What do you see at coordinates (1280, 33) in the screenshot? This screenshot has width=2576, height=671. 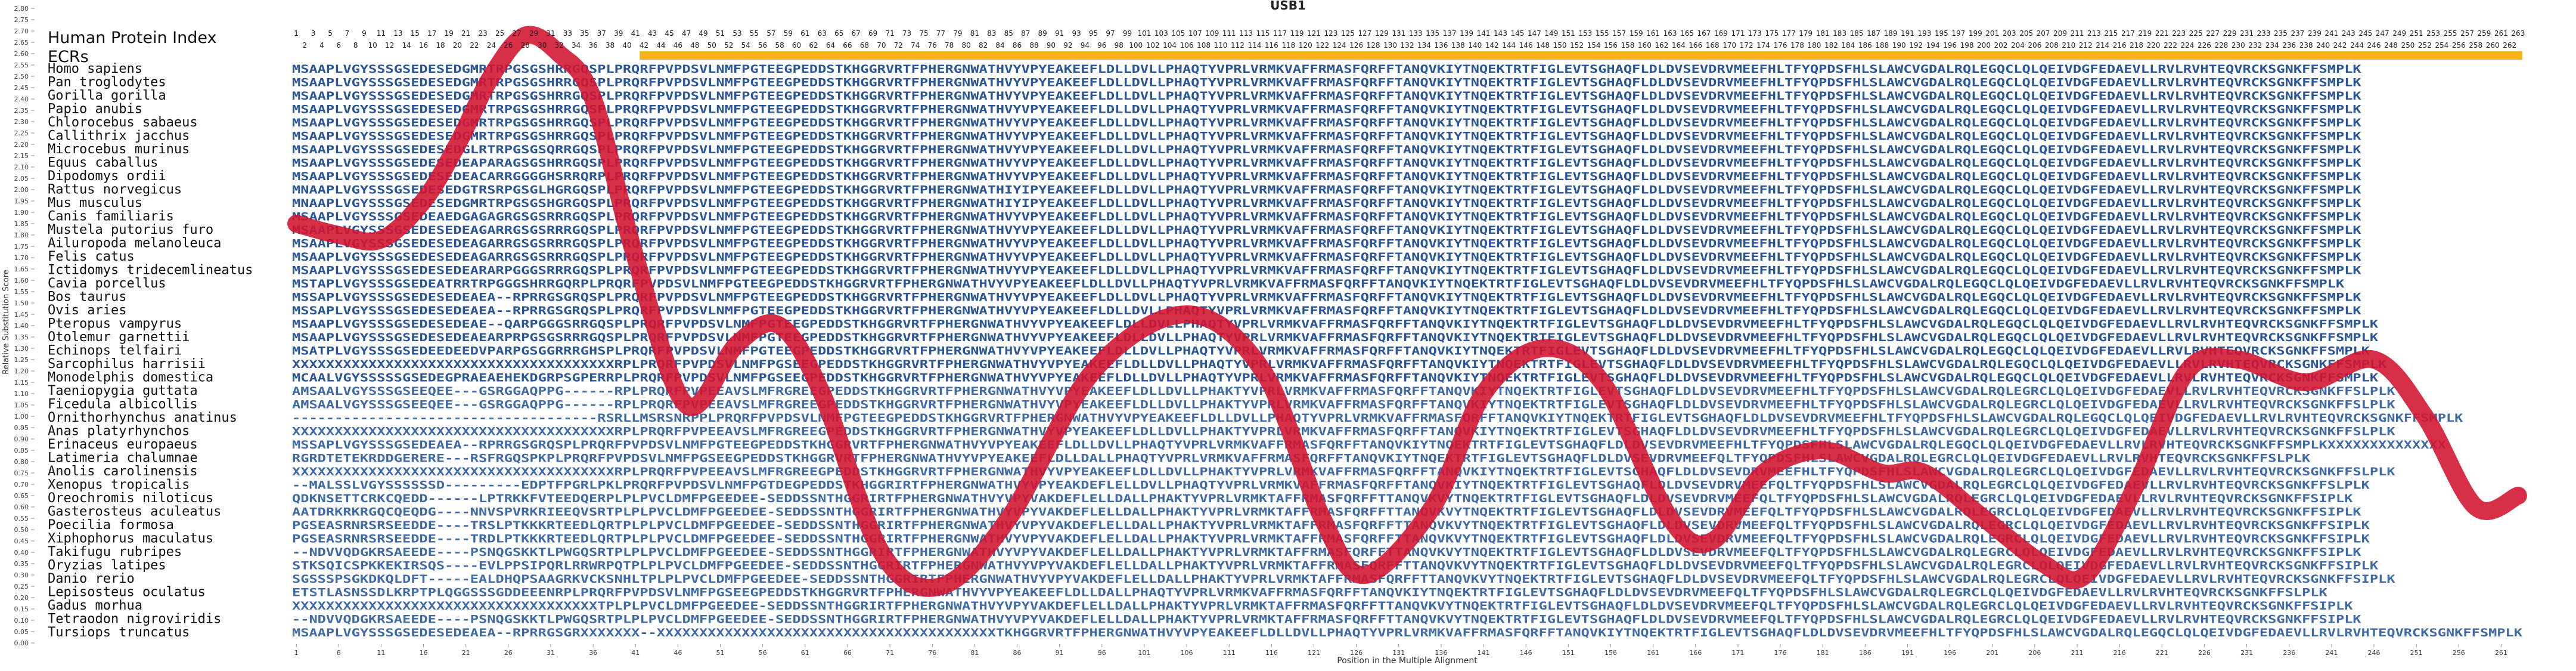 I see `index-number: 117` at bounding box center [1280, 33].